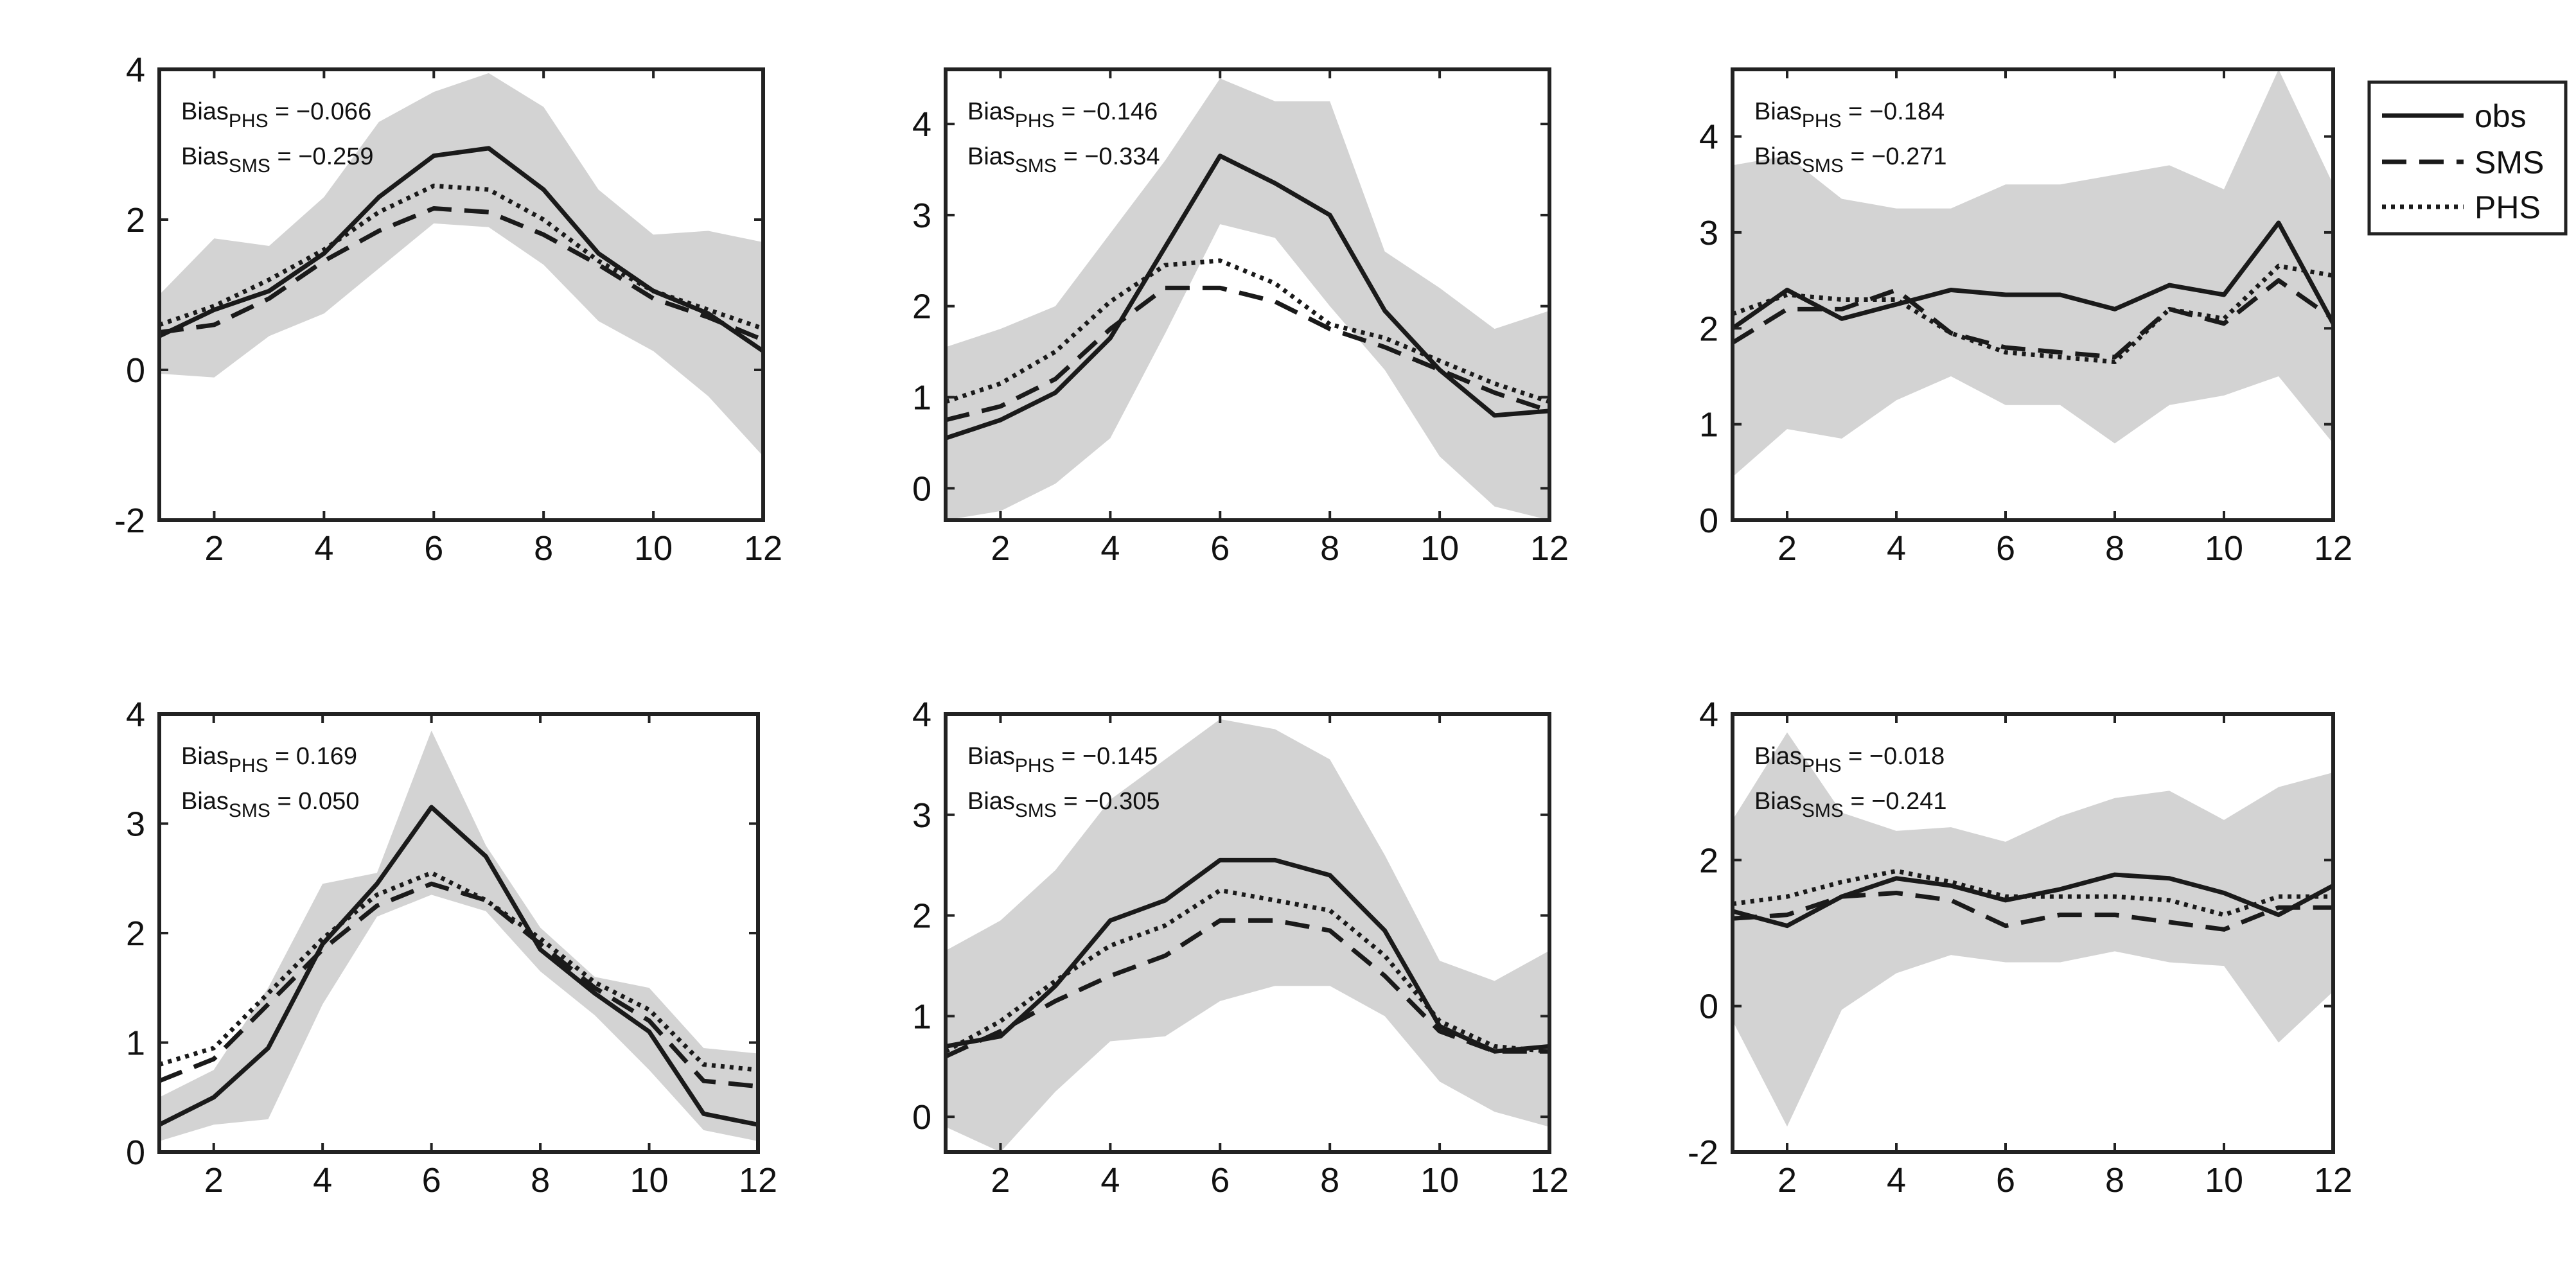  I want to click on legend: obs SMS PHS, so click(2467, 158).